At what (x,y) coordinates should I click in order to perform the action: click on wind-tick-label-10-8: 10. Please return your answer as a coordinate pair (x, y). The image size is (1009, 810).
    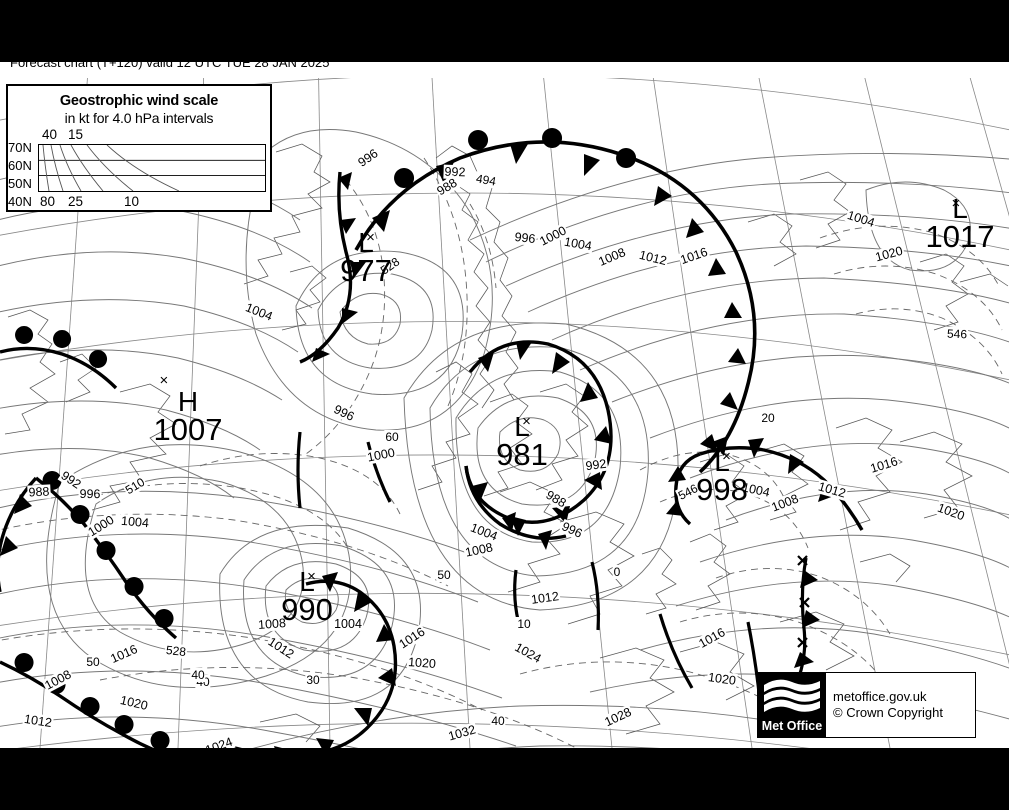
    Looking at the image, I should click on (524, 624).